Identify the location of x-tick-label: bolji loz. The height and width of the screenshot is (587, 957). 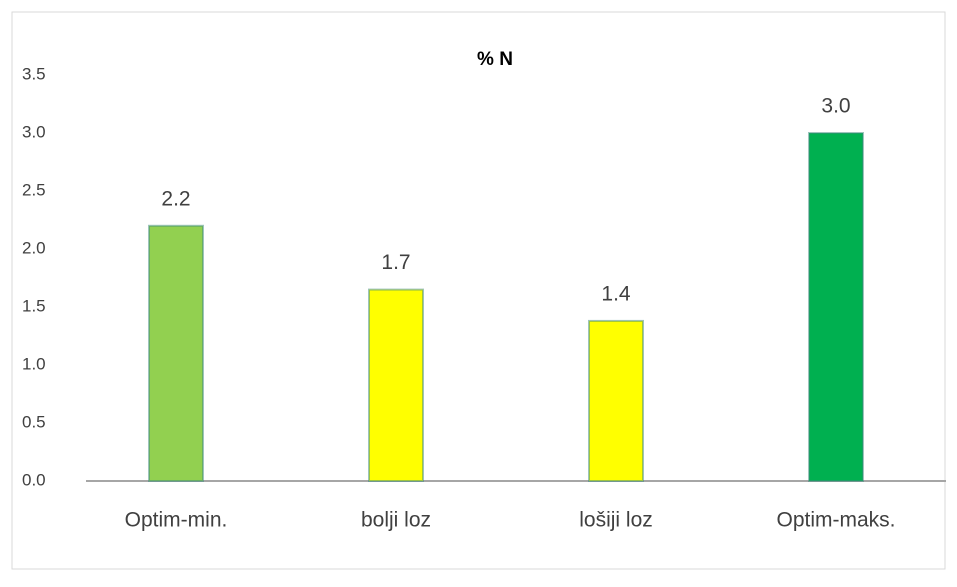
(396, 520).